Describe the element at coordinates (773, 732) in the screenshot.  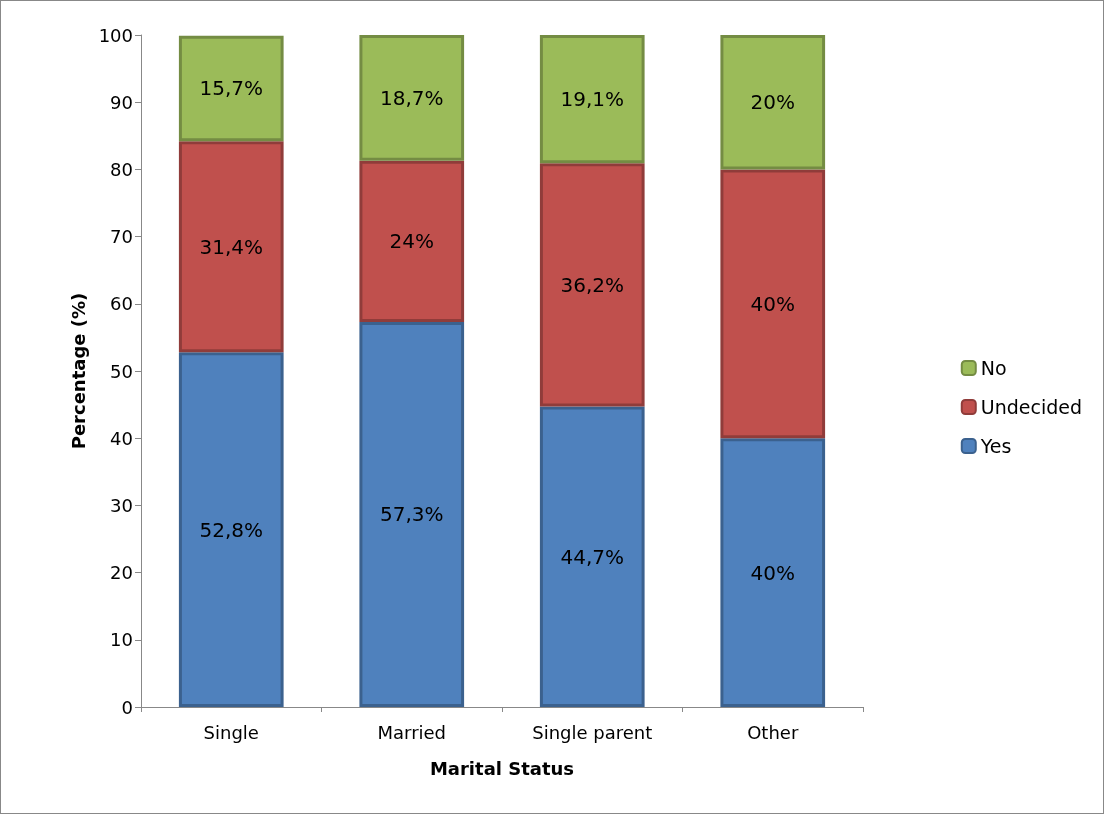
I see `x-tick-label: Other` at that location.